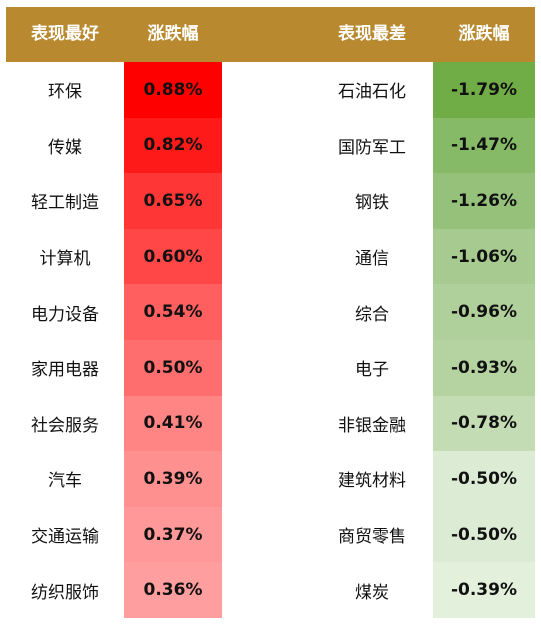  What do you see at coordinates (484, 590) in the screenshot?
I see `worst-sector-change: -0.39%` at bounding box center [484, 590].